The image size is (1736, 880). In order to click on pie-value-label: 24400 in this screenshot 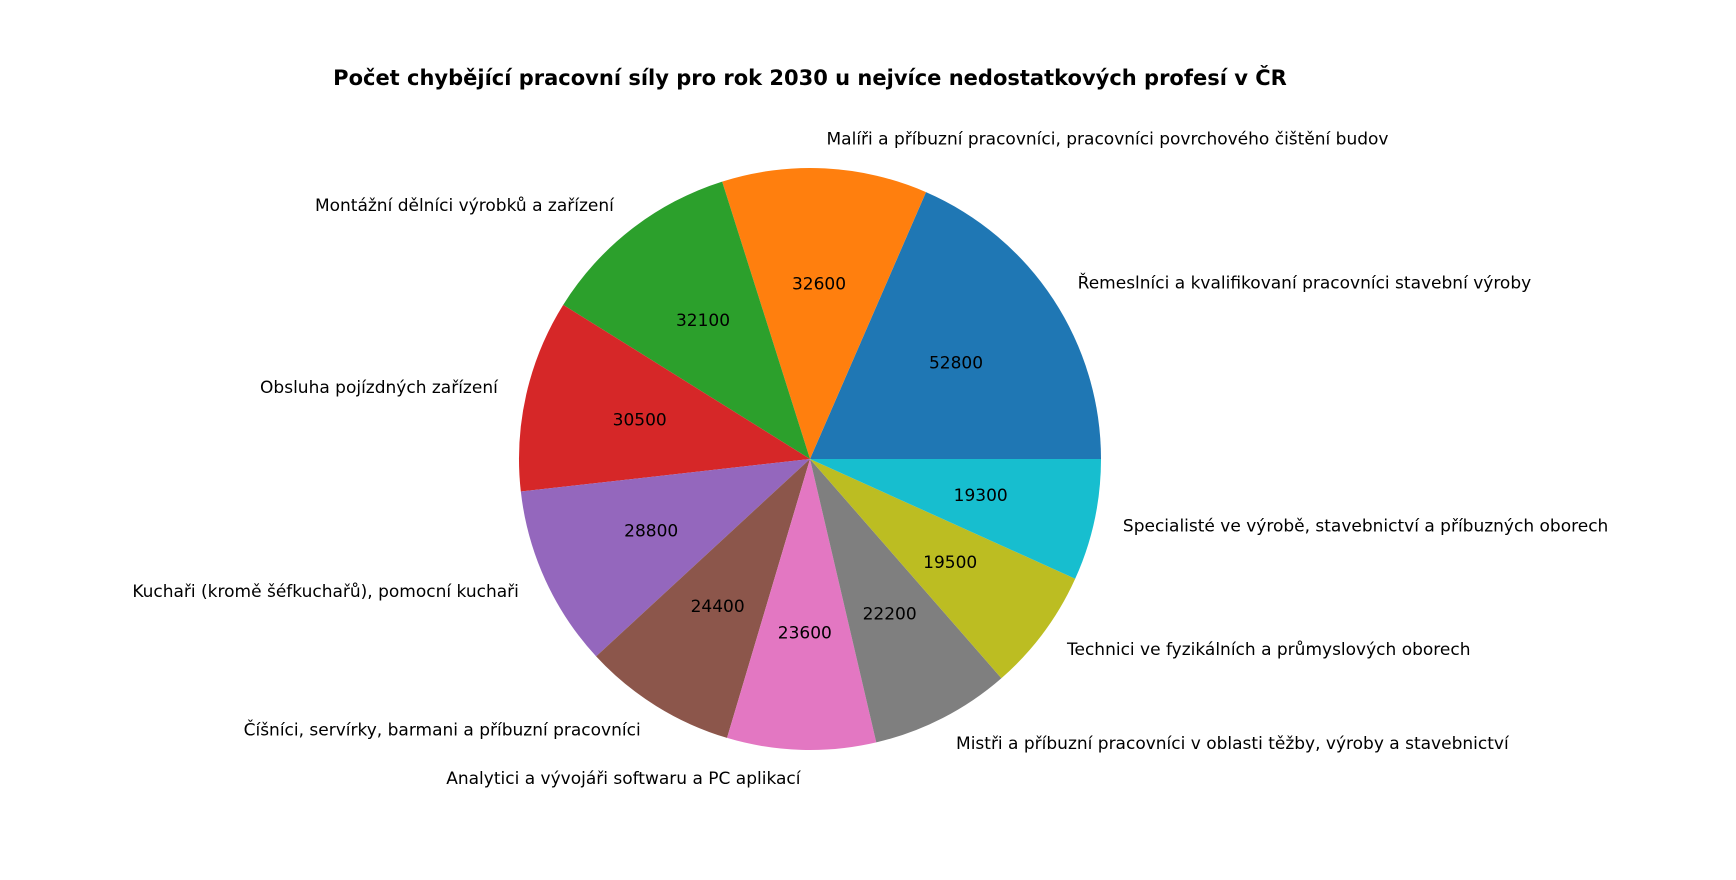, I will do `click(718, 607)`.